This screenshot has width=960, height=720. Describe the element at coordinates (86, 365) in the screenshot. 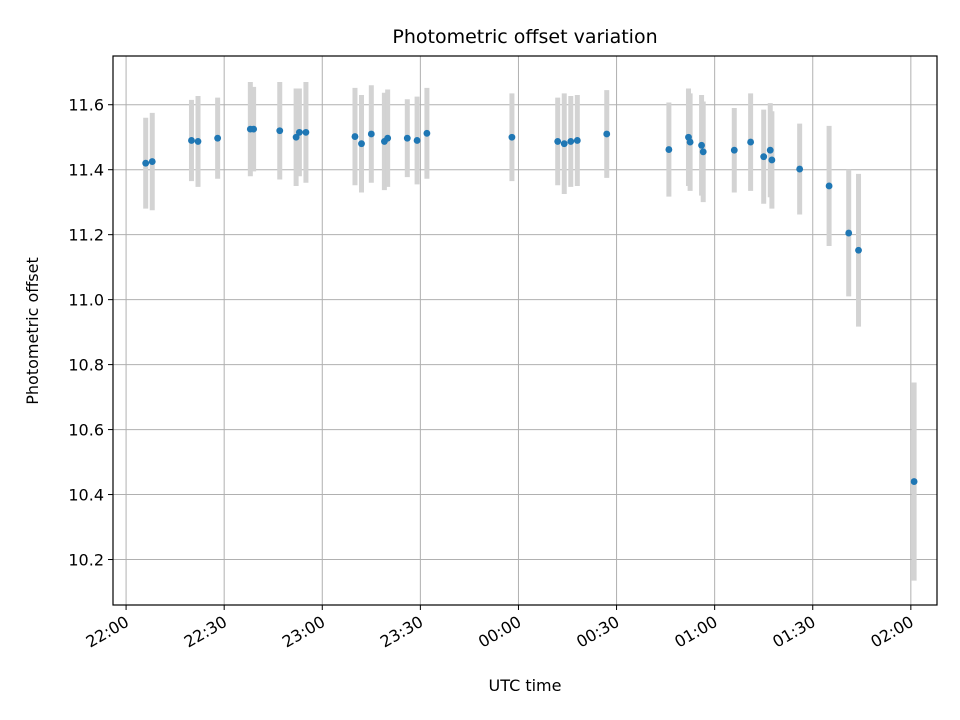

I see `y-tick-label: 10.8` at that location.